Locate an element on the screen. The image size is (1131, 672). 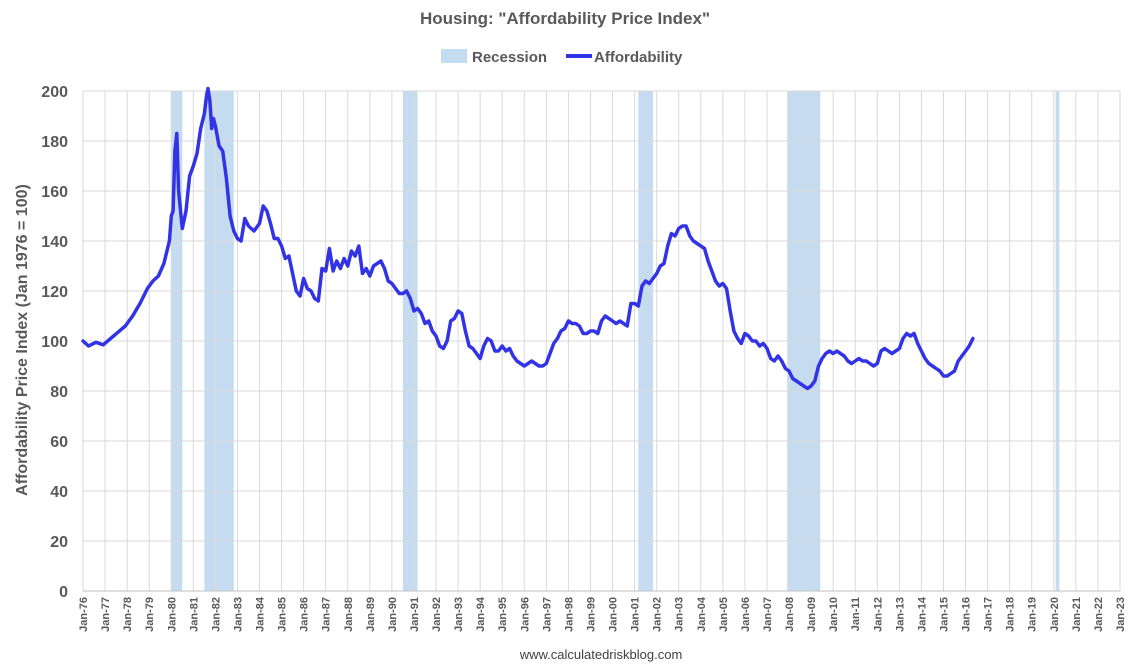
x-tick-label-27: Jan-03 is located at coordinates (680, 614).